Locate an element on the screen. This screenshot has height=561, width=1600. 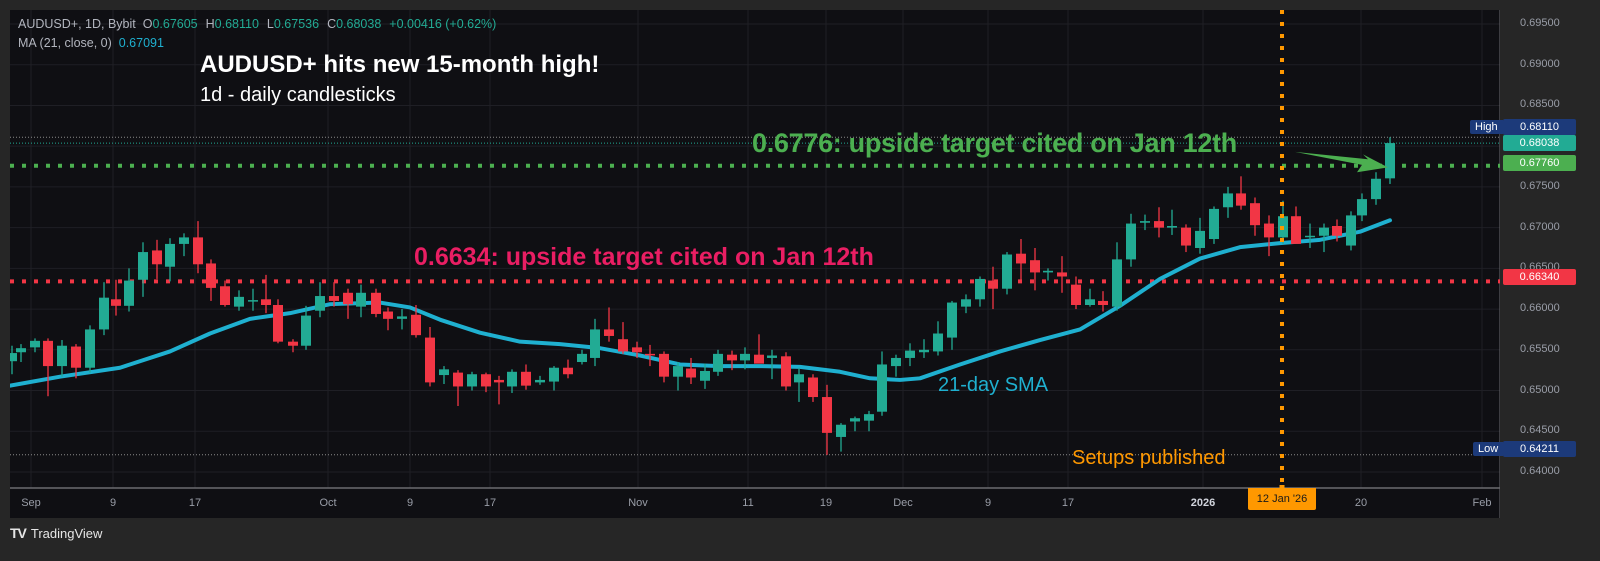
close-value: 0.68038 is located at coordinates (359, 24).